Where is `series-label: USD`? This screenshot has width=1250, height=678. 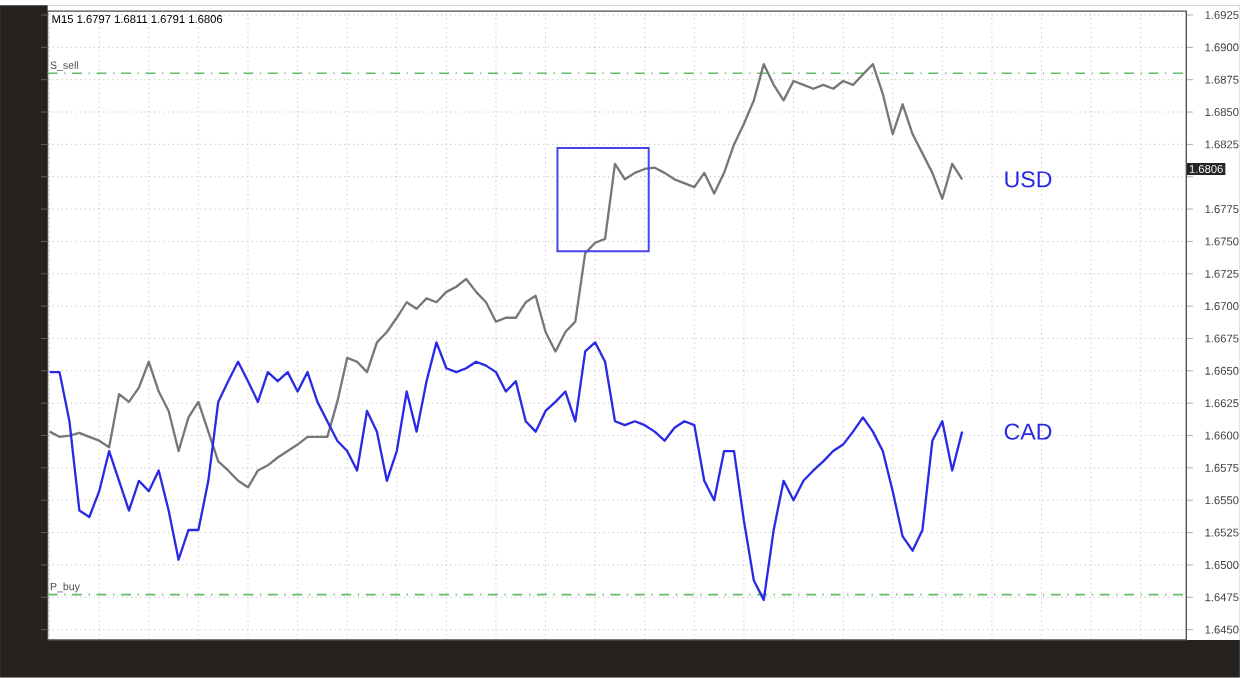 series-label: USD is located at coordinates (1028, 179).